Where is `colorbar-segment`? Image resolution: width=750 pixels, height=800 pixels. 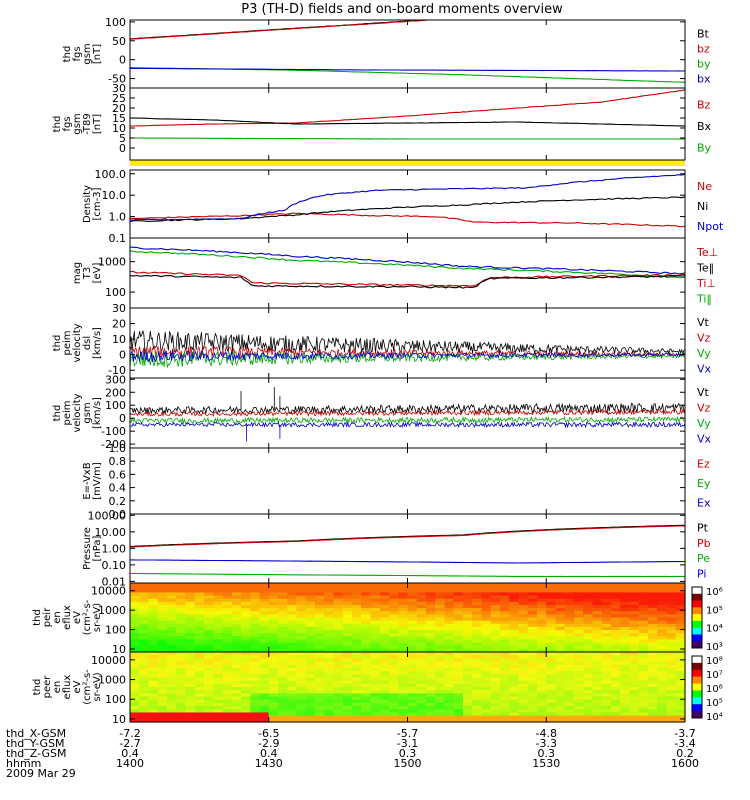 colorbar-segment is located at coordinates (697, 631).